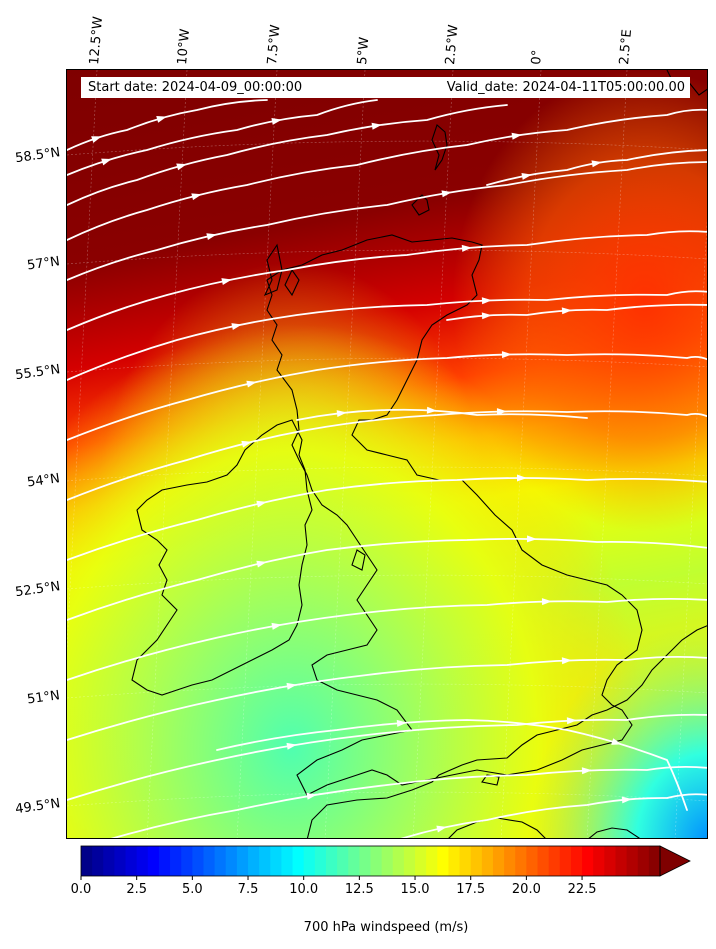 This screenshot has height=949, width=716. Describe the element at coordinates (582, 889) in the screenshot. I see `colorbar-tick-label: 22.5` at that location.